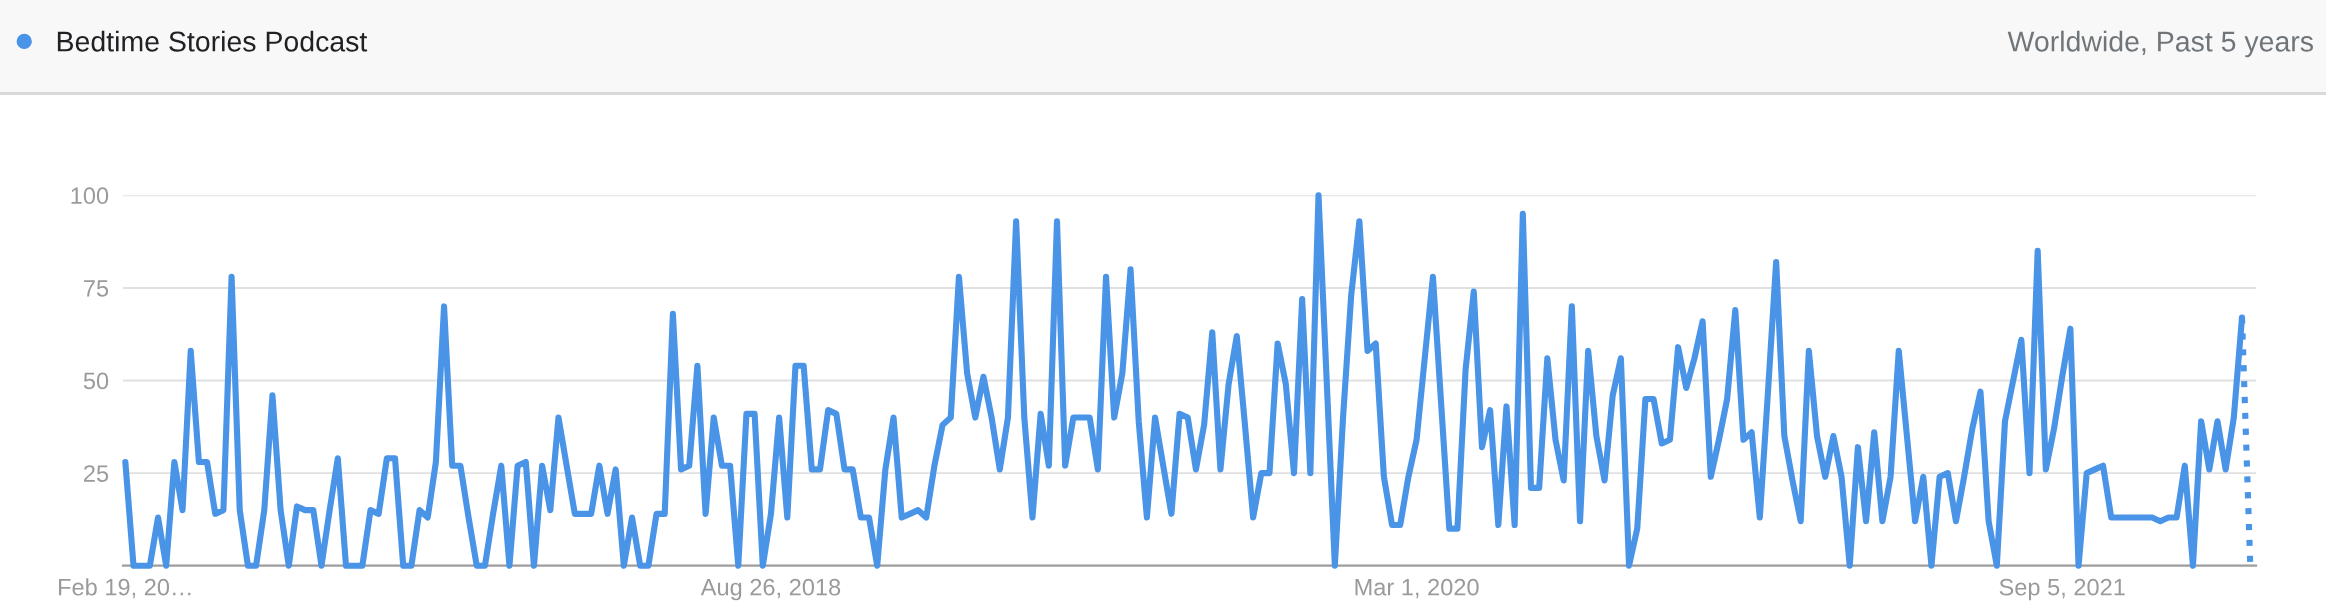  I want to click on x-tick-label: Mar 1, 2020, so click(1417, 588).